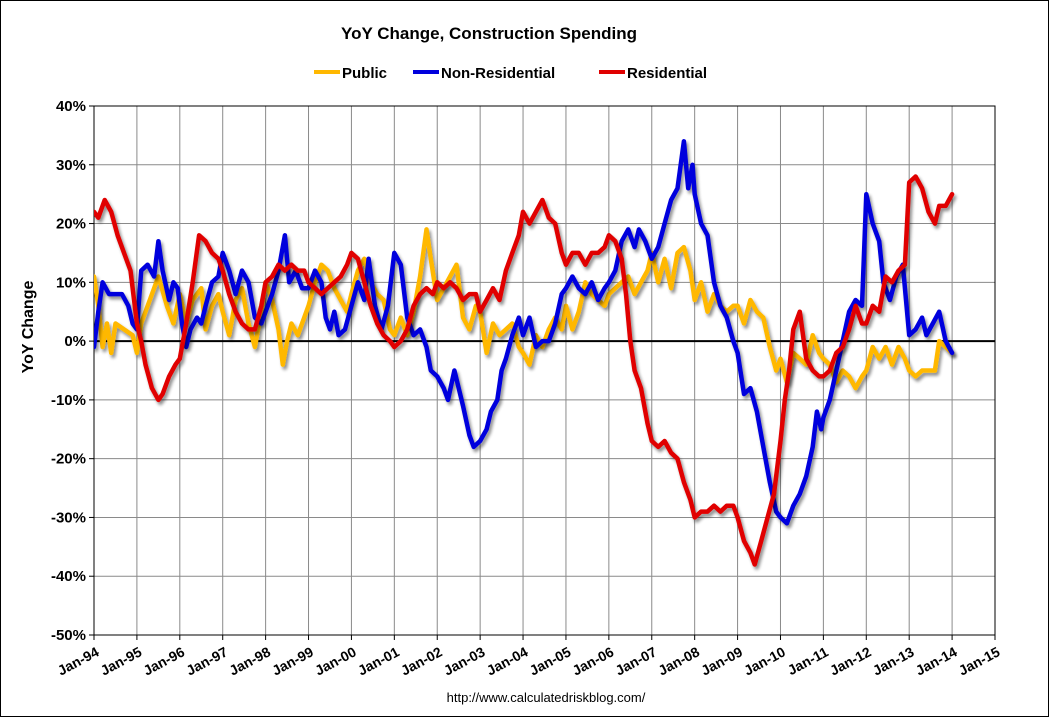 The height and width of the screenshot is (718, 1049). Describe the element at coordinates (498, 73) in the screenshot. I see `legend-label-non-residential: Non-Residential` at that location.